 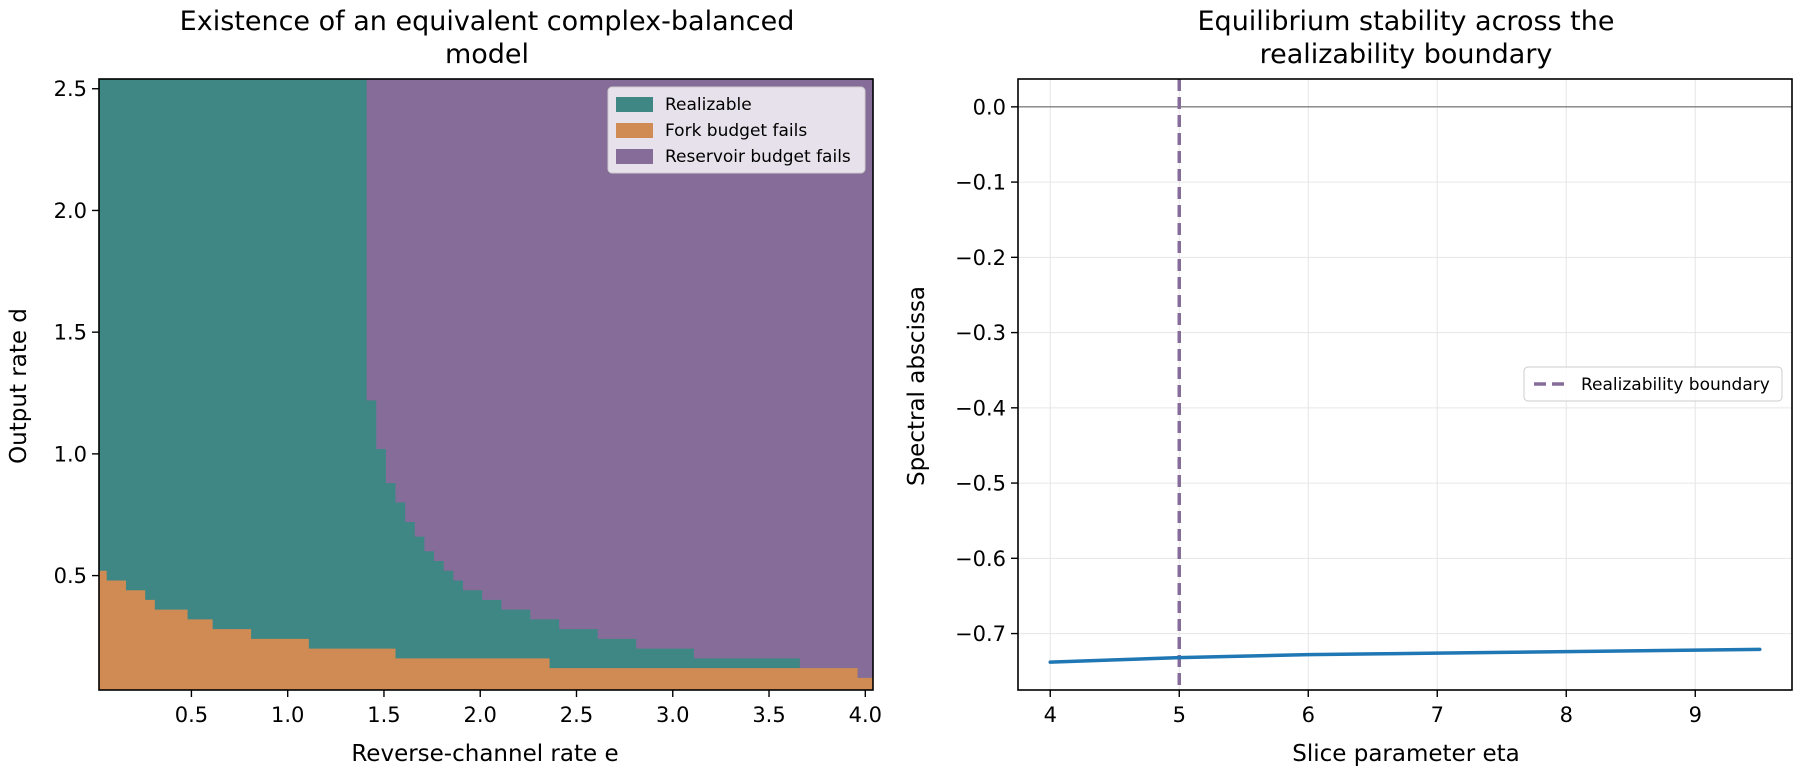 I want to click on legend-label-boundary: Realizability boundary, so click(x=1675, y=385).